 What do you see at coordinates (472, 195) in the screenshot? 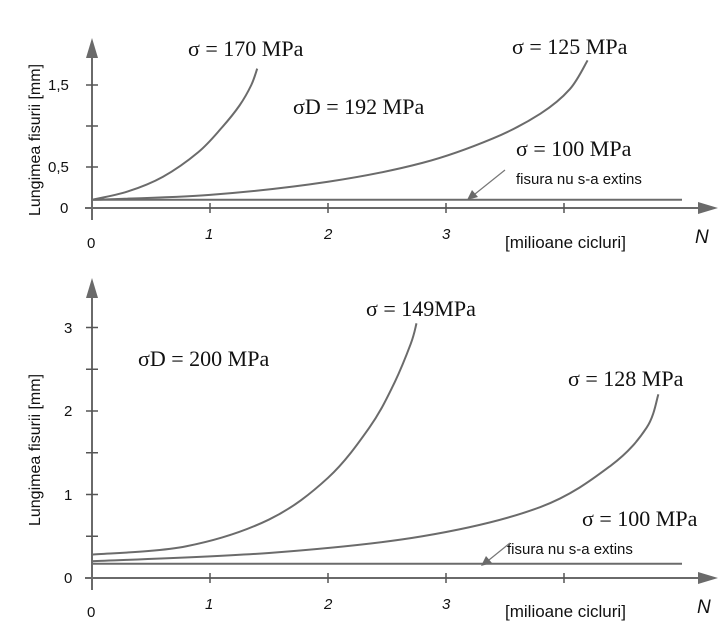
I see `top-note-arrow-head` at bounding box center [472, 195].